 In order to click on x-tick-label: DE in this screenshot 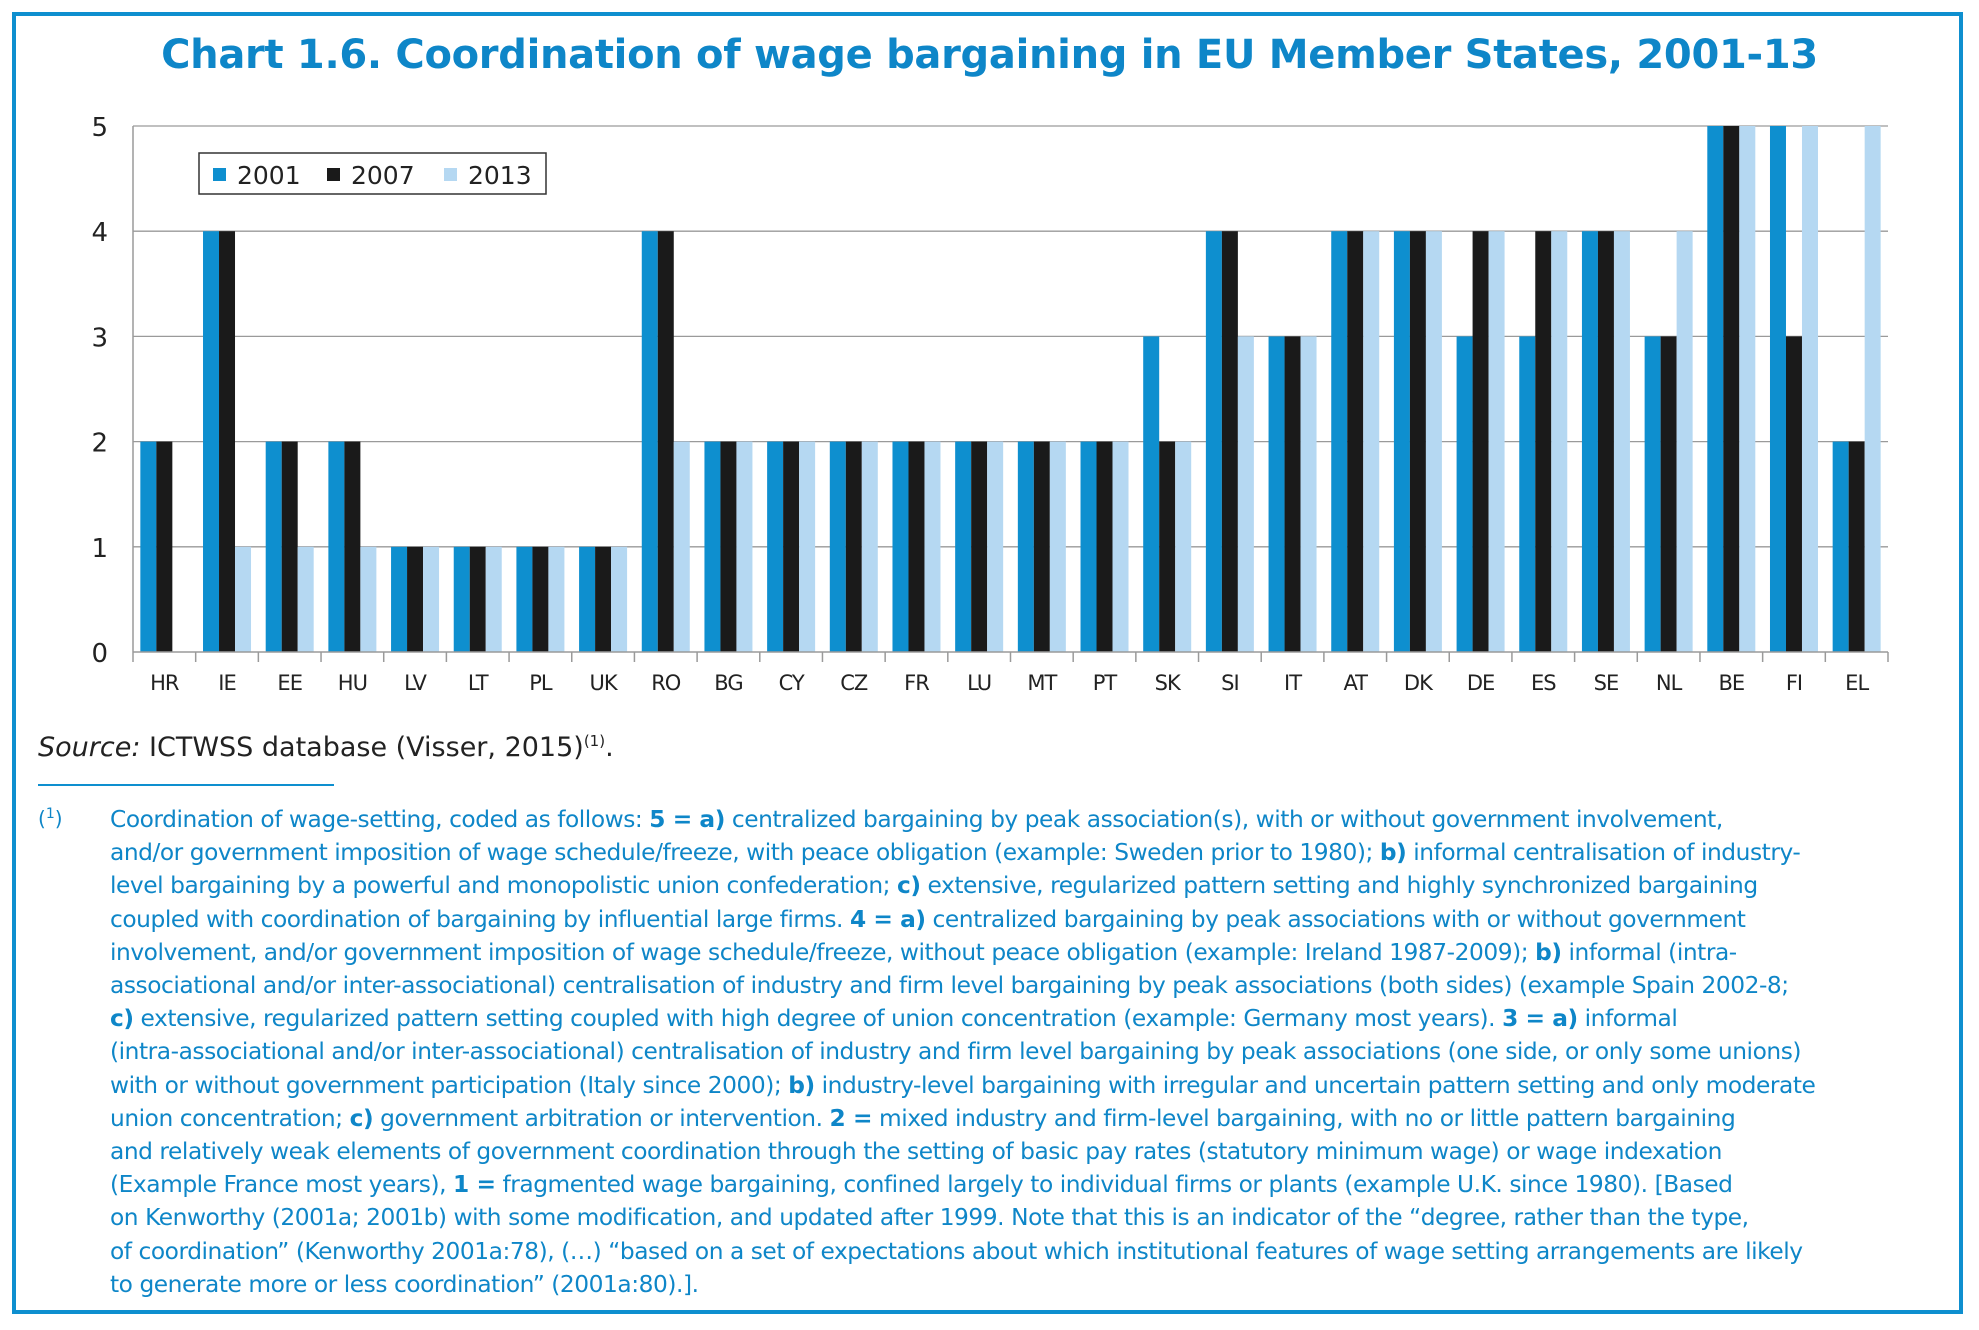, I will do `click(1480, 683)`.